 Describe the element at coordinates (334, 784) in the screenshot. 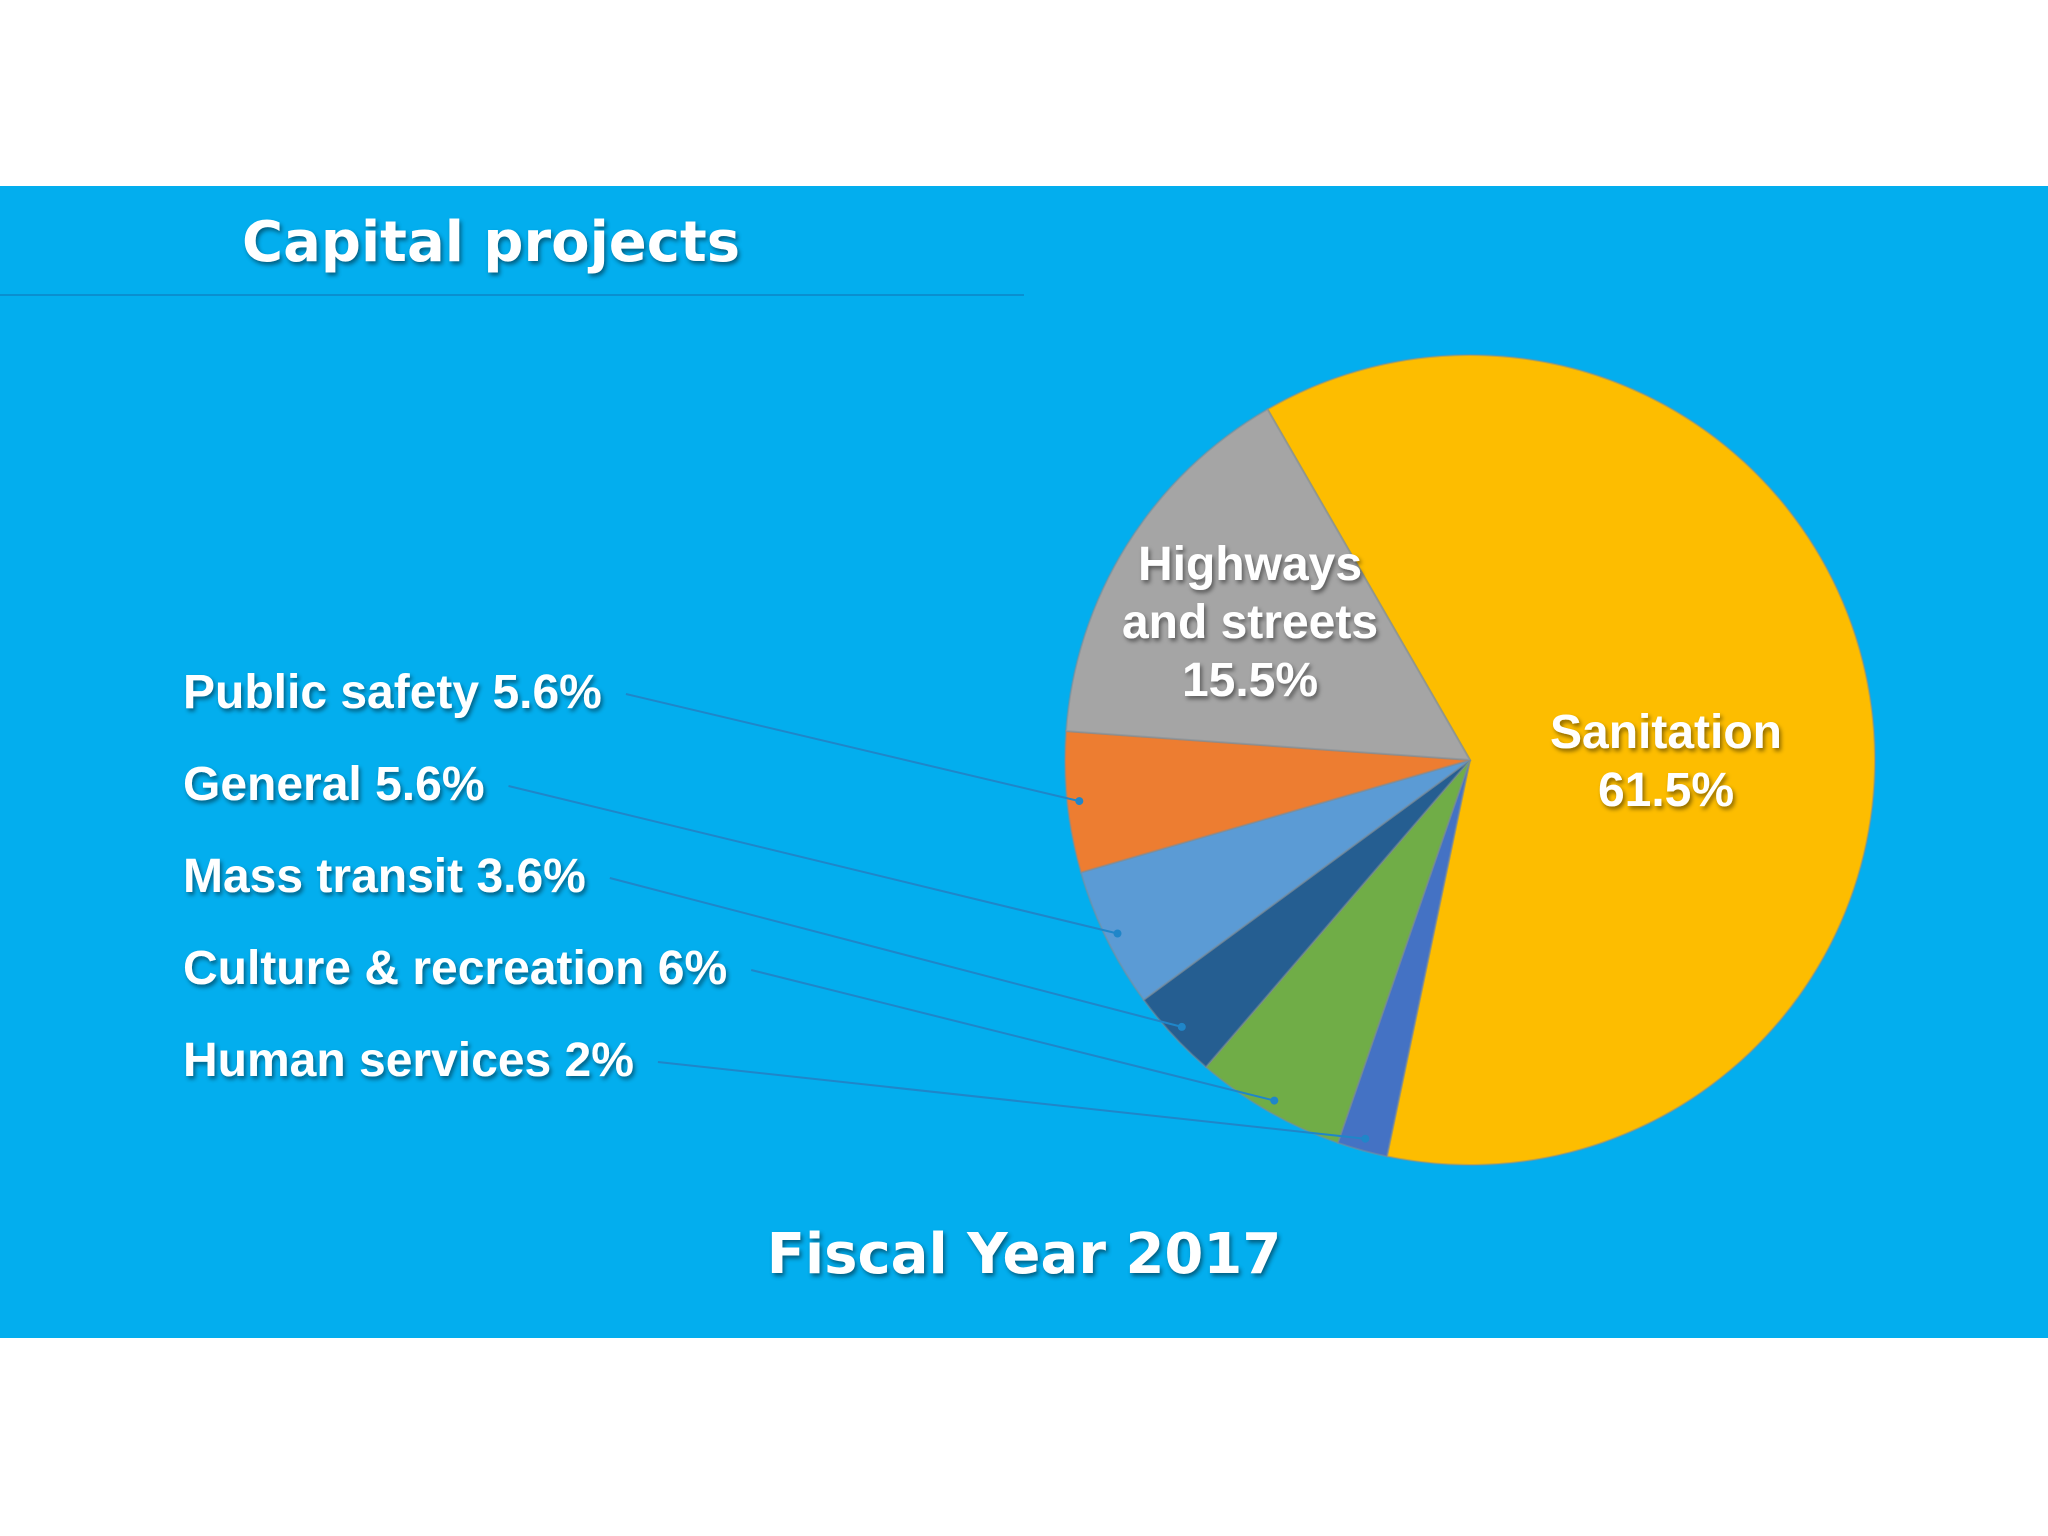

I see `callout-label-general: General 5.6%` at that location.